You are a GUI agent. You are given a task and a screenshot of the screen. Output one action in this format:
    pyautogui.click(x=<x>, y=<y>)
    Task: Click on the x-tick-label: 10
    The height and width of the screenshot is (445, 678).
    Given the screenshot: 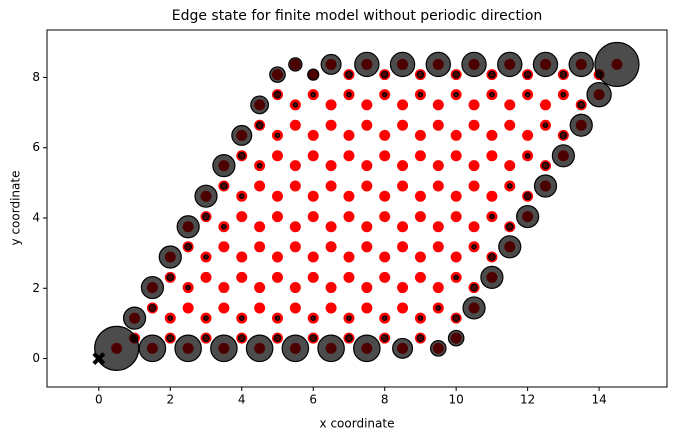 What is the action you would take?
    pyautogui.click(x=456, y=400)
    